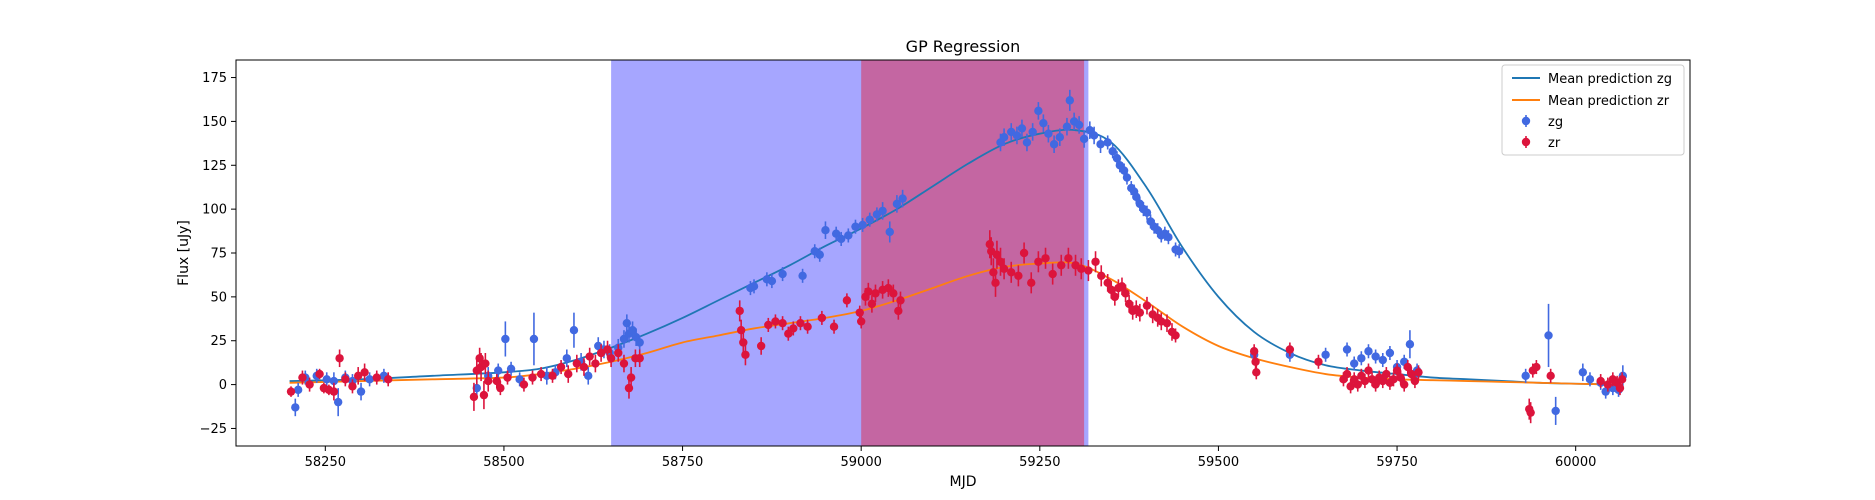 This screenshot has height=500, width=1875. What do you see at coordinates (1039, 462) in the screenshot?
I see `x-tick-label-59250: 59250` at bounding box center [1039, 462].